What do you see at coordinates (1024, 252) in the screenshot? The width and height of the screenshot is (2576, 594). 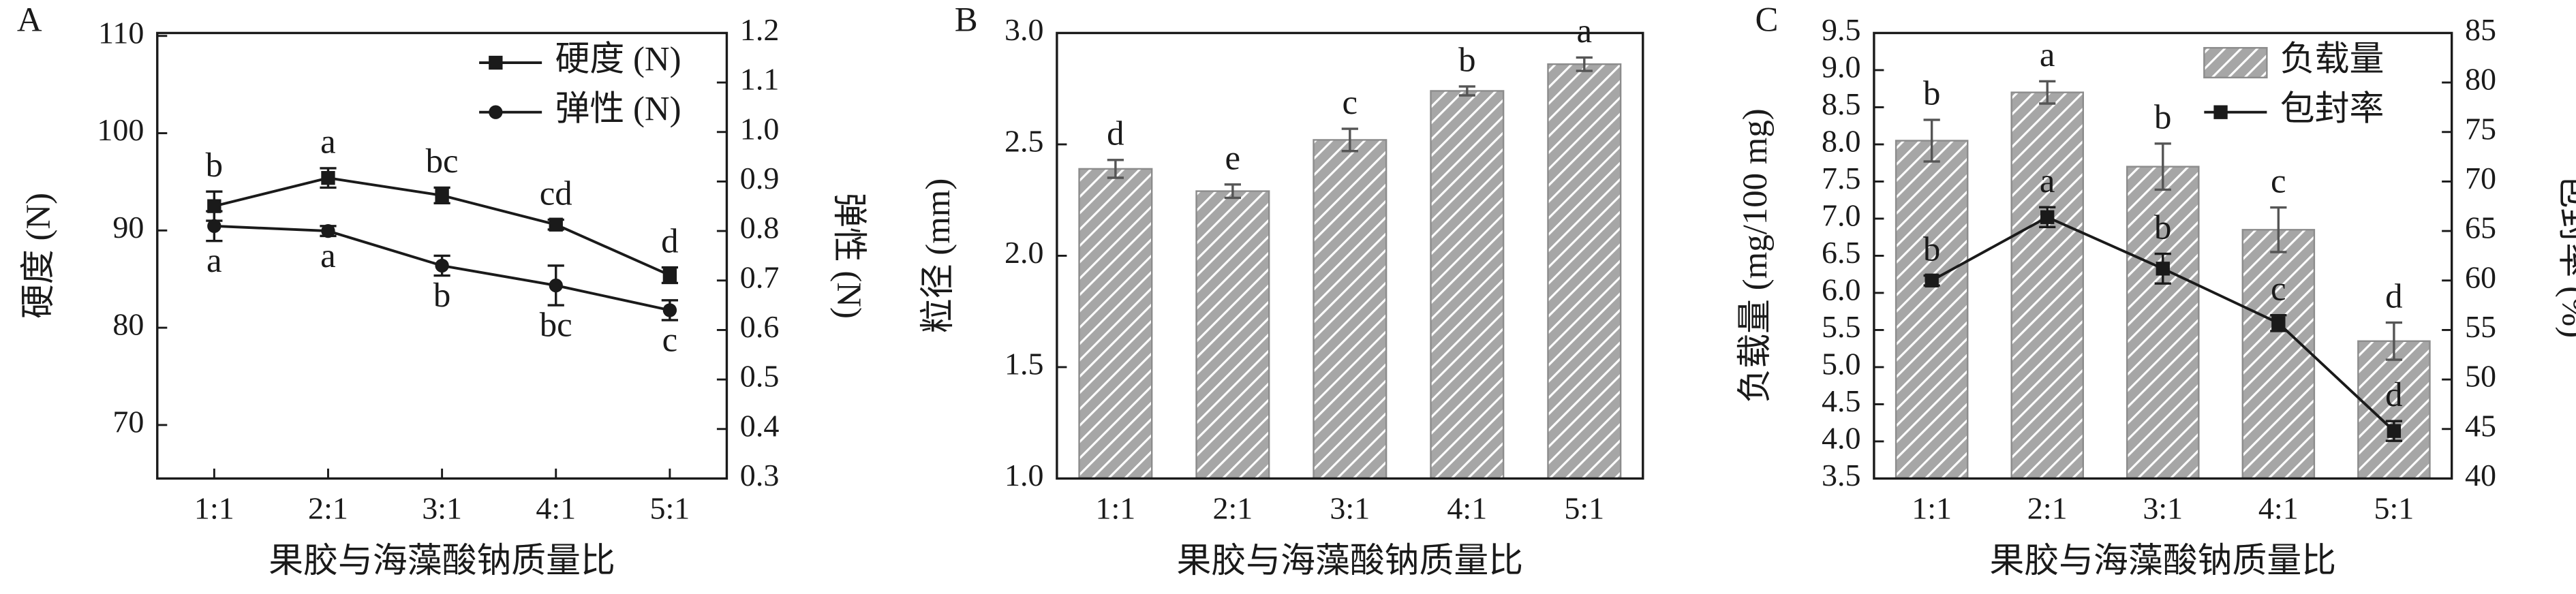 I see `y-tick-label: 2.0` at bounding box center [1024, 252].